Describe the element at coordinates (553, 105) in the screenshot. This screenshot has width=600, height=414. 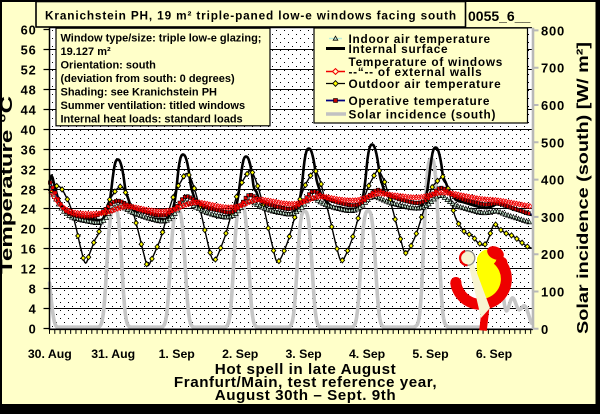
I see `svg-text: 600` at that location.